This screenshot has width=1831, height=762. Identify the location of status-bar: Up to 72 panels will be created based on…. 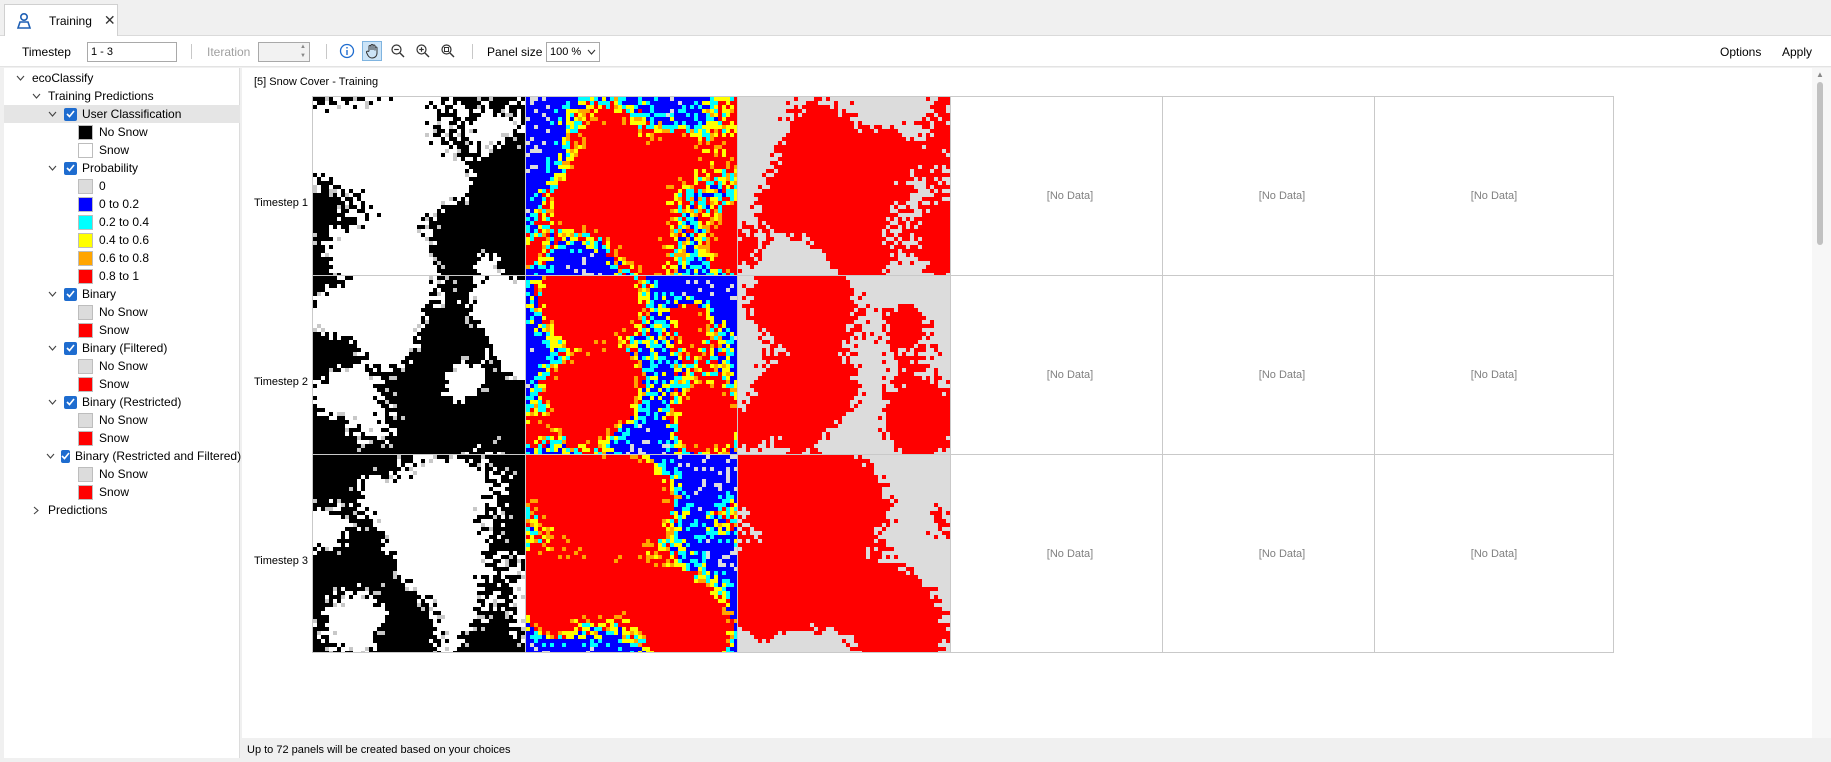
(1036, 750).